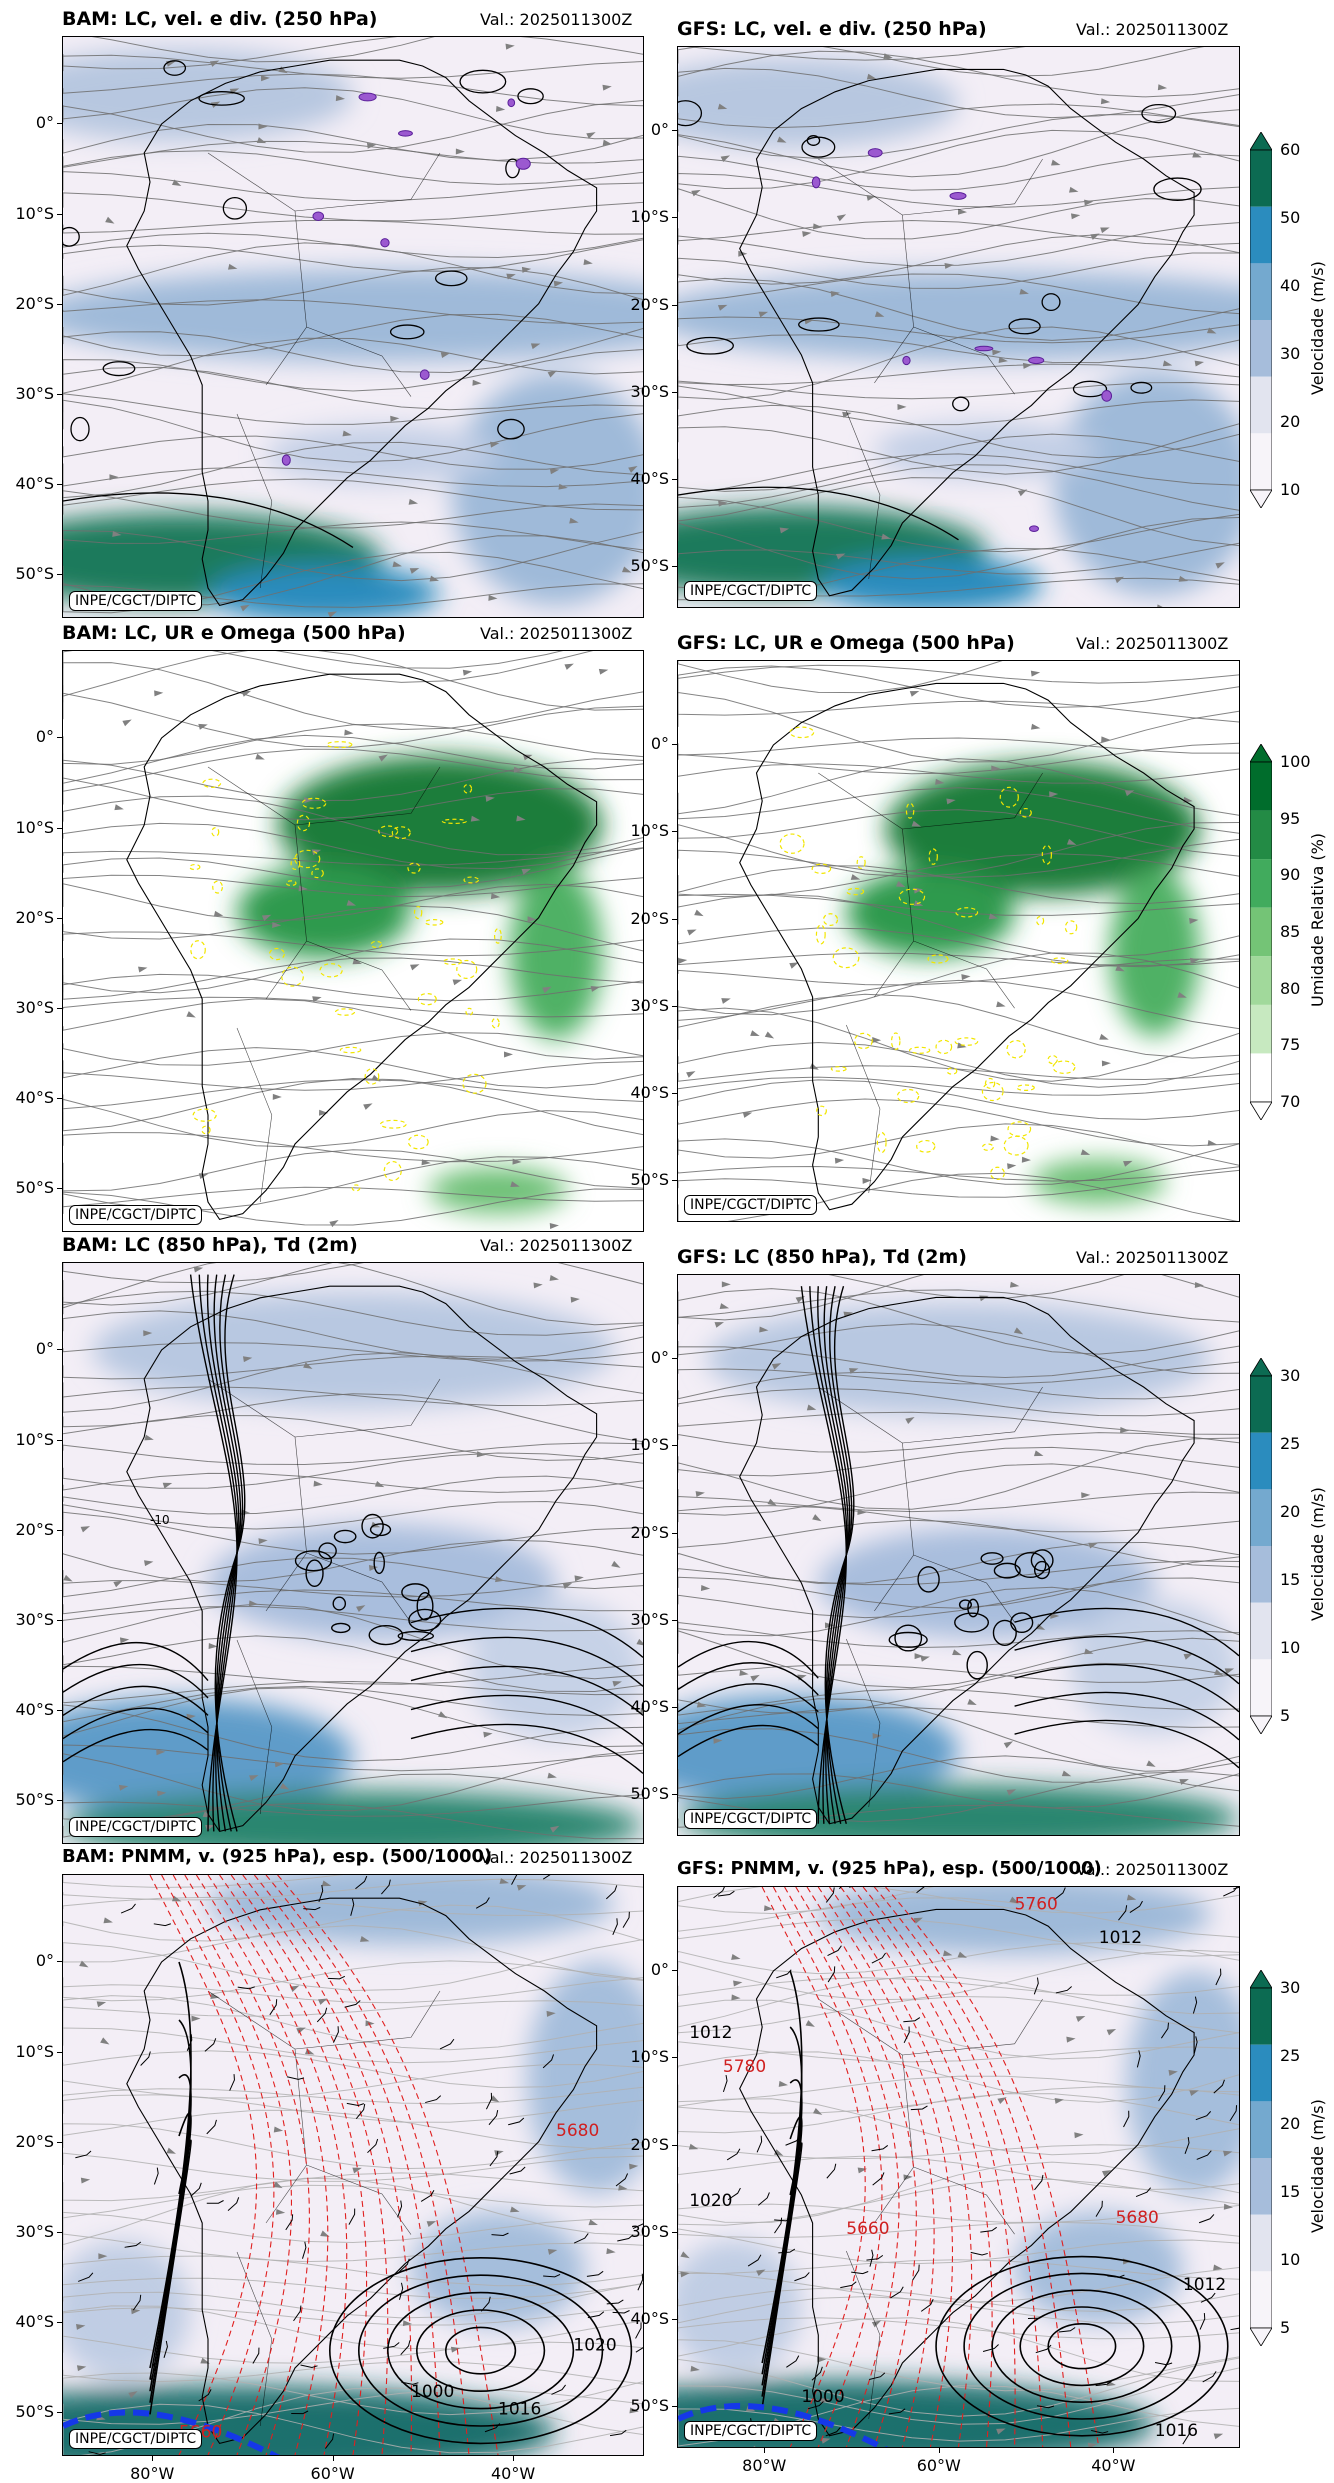 The image size is (1334, 2483). Describe the element at coordinates (353, 1553) in the screenshot. I see `map-canvas: -10` at that location.